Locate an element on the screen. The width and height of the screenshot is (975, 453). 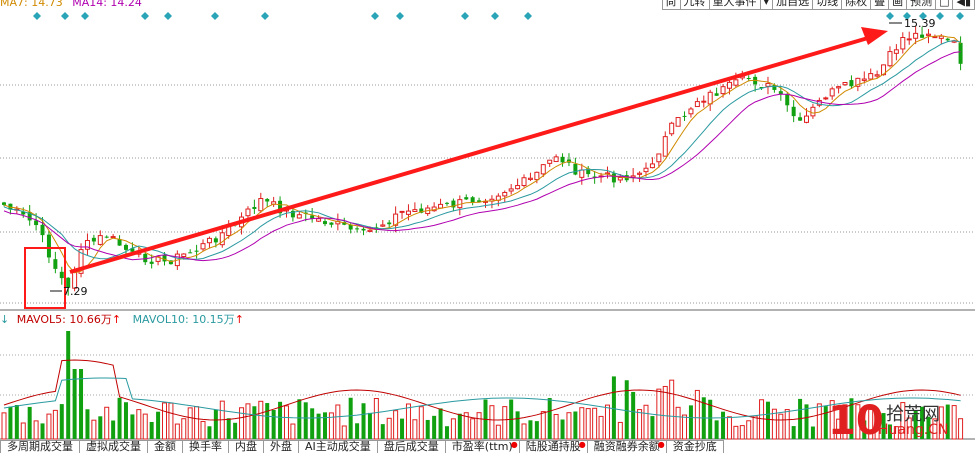
indicator-tab-4: 内盘 is located at coordinates (246, 446).